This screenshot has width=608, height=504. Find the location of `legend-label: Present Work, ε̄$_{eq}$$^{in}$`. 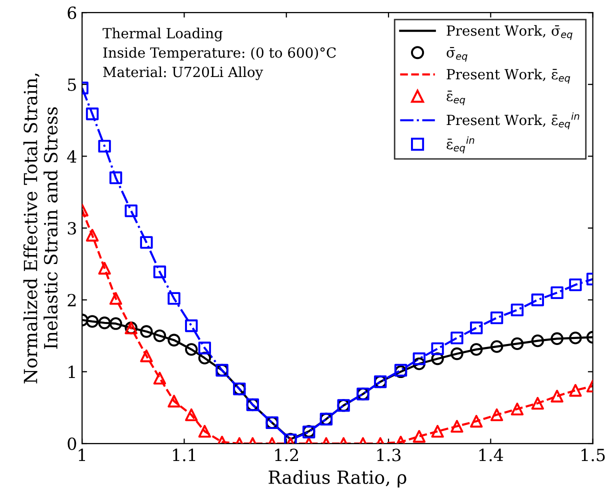

legend-label: Present Work, ε̄$_{eq}$$^{in}$ is located at coordinates (513, 121).